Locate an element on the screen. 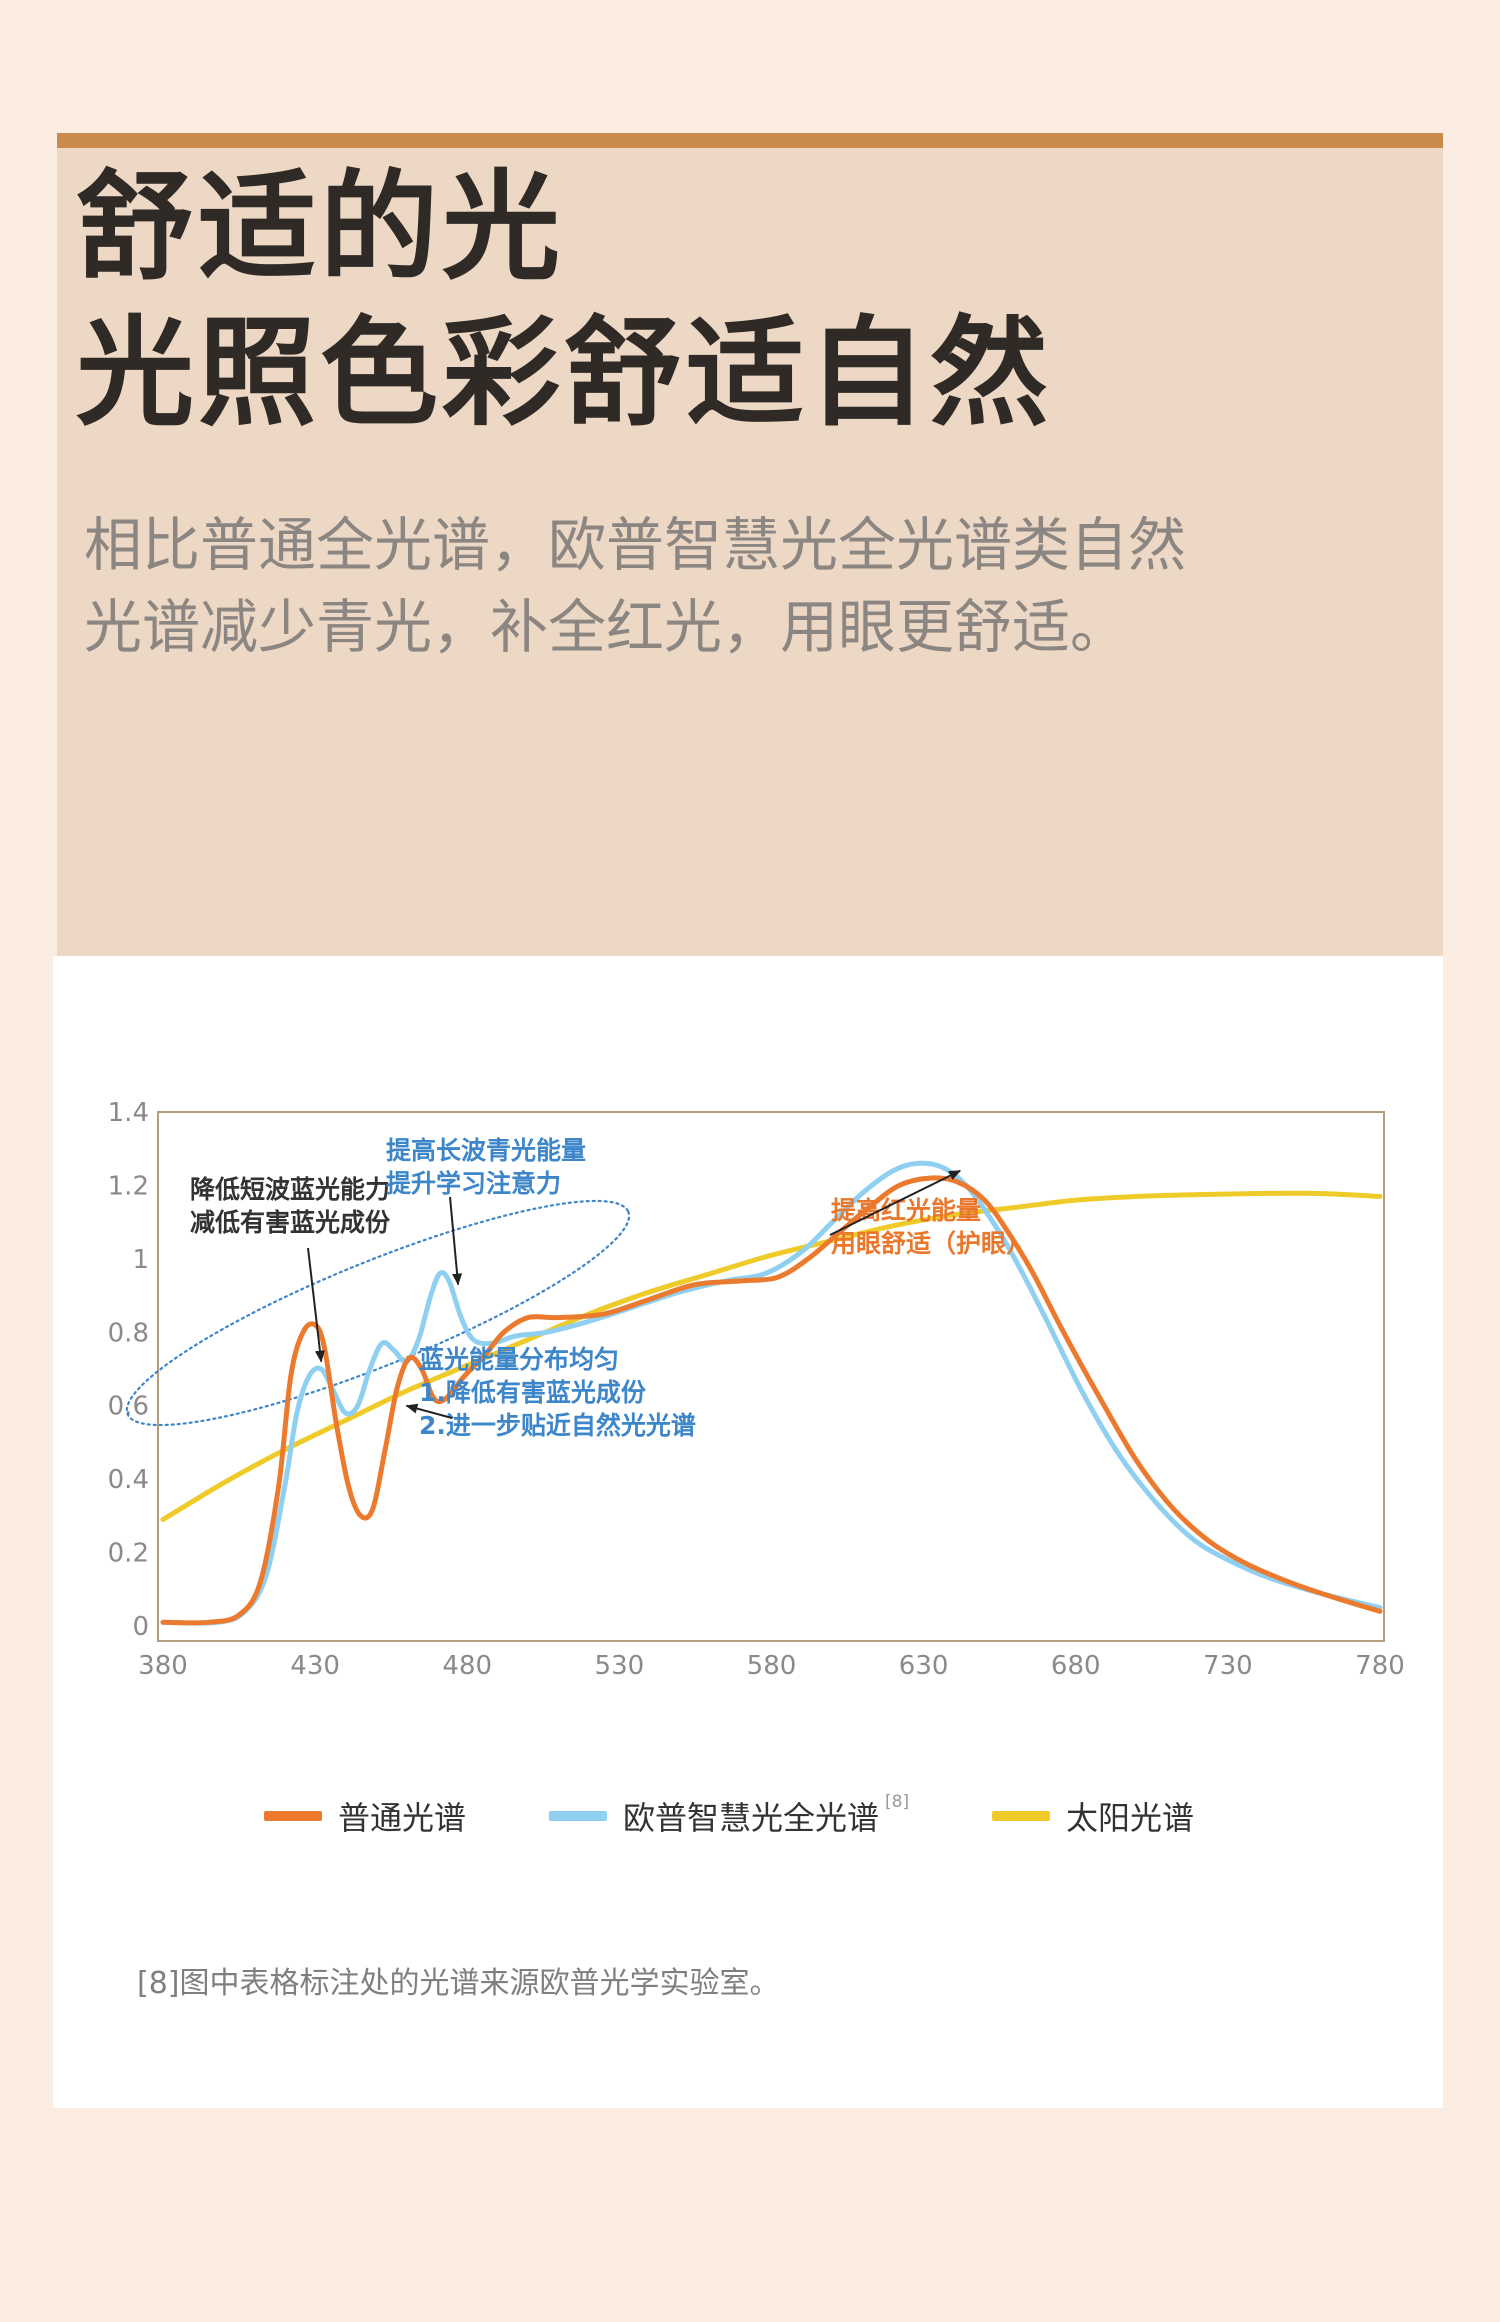 This screenshot has height=2322, width=1500. annotation-distribution-line-3: 2.进一步贴近自然光光谱 is located at coordinates (557, 1425).